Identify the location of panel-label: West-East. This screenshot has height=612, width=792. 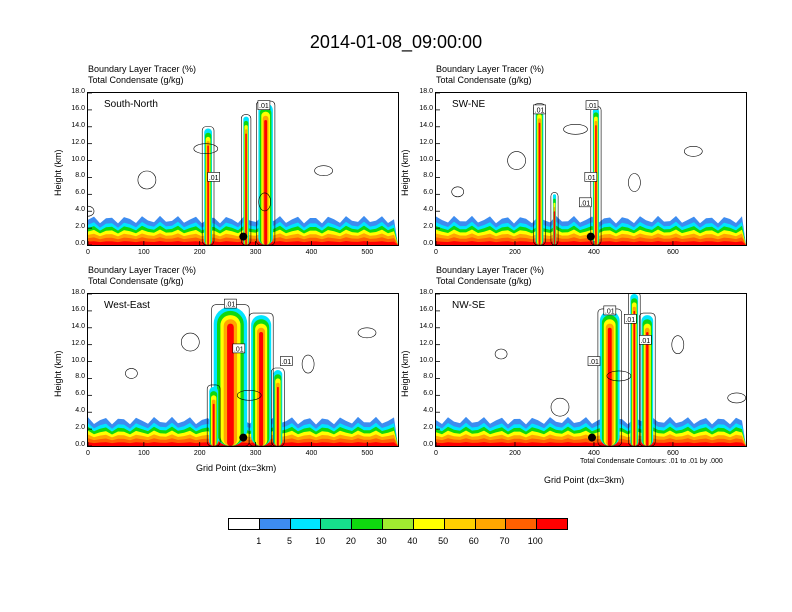
(127, 305).